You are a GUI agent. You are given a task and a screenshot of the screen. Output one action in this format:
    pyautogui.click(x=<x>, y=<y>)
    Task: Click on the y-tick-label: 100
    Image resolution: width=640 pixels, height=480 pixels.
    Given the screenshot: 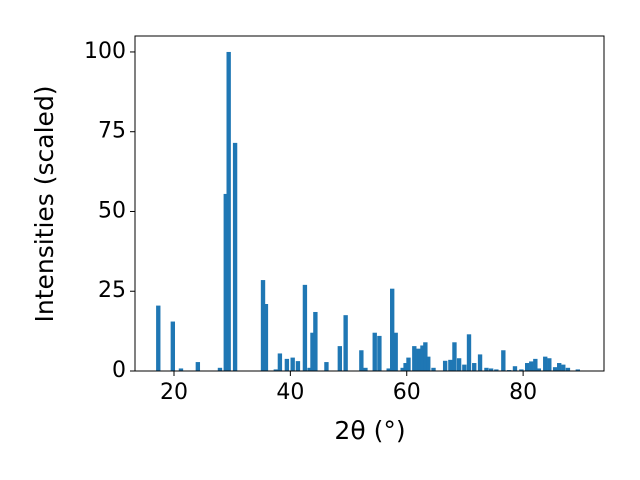 What is the action you would take?
    pyautogui.click(x=105, y=51)
    